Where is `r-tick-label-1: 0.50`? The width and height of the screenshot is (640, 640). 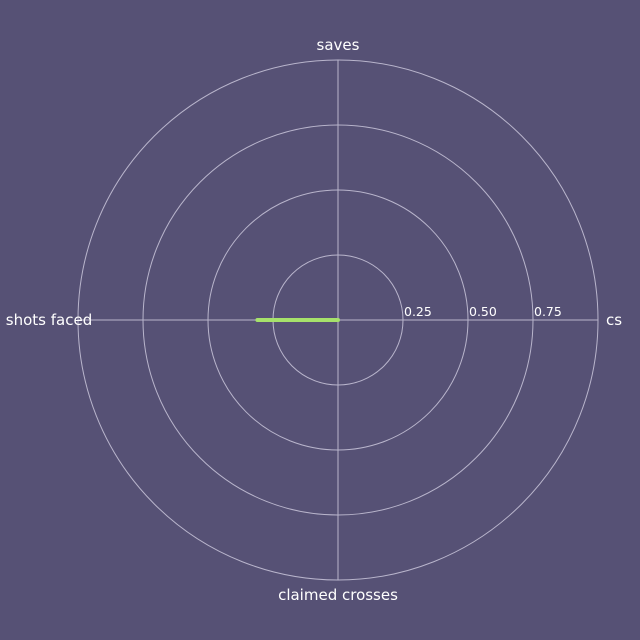
r-tick-label-1: 0.50 is located at coordinates (483, 311).